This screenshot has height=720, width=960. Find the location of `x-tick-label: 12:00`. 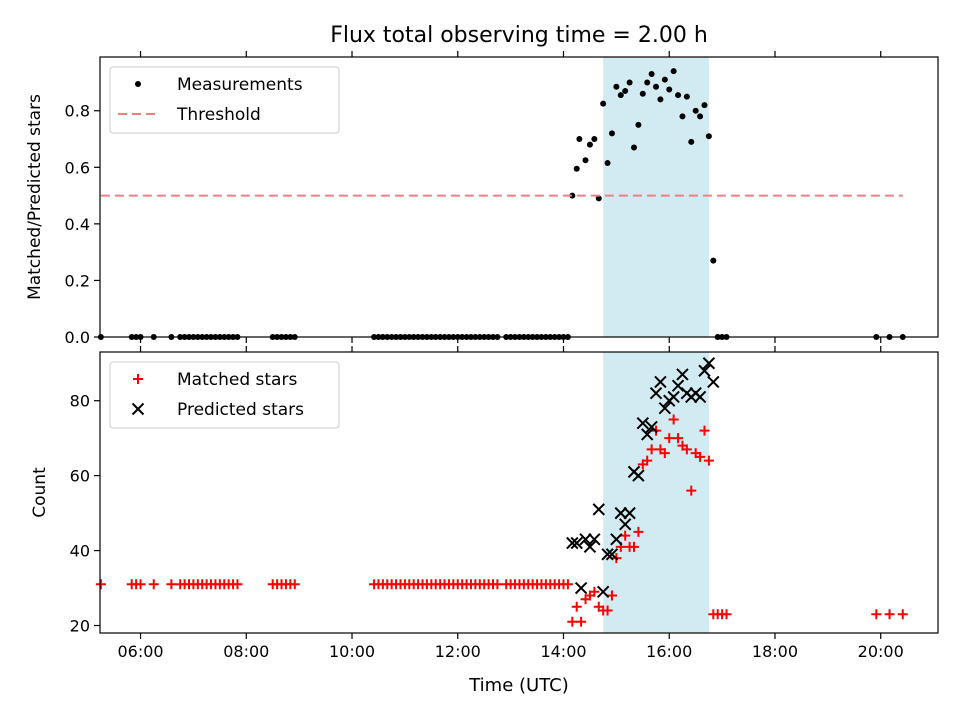

x-tick-label: 12:00 is located at coordinates (458, 651).